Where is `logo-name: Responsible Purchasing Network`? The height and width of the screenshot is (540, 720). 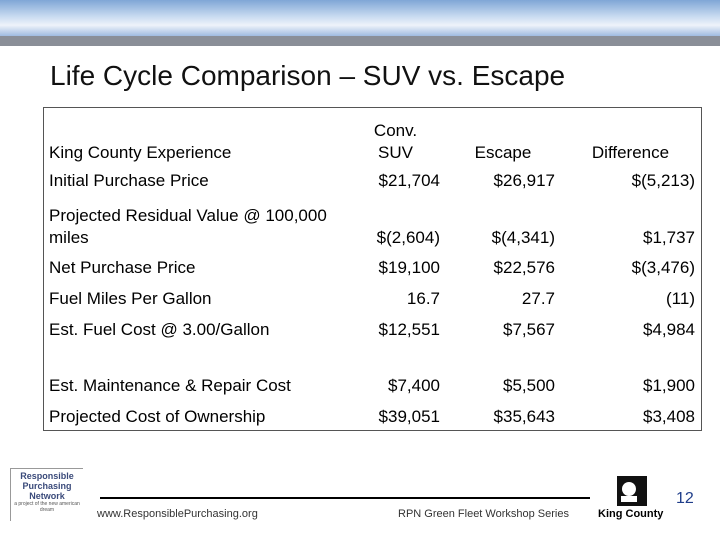 logo-name: Responsible Purchasing Network is located at coordinates (47, 486).